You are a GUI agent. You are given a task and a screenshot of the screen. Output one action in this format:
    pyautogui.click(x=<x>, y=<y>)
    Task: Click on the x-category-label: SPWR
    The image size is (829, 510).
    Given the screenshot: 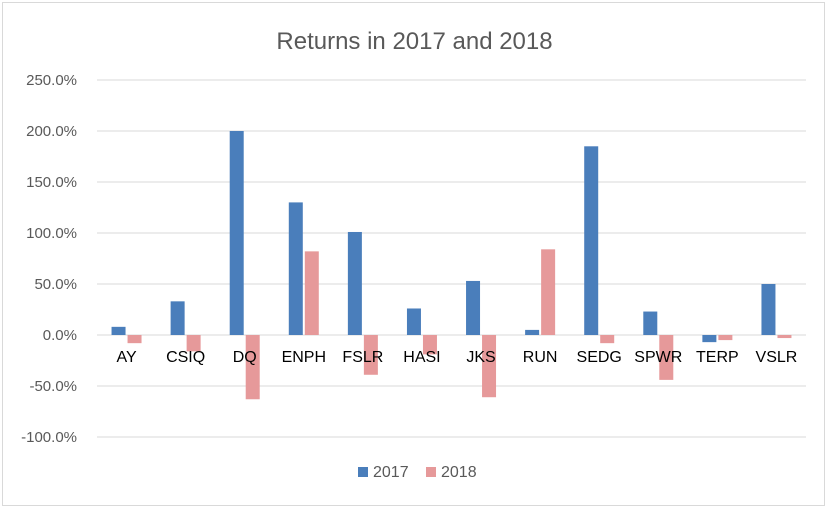 What is the action you would take?
    pyautogui.click(x=658, y=357)
    